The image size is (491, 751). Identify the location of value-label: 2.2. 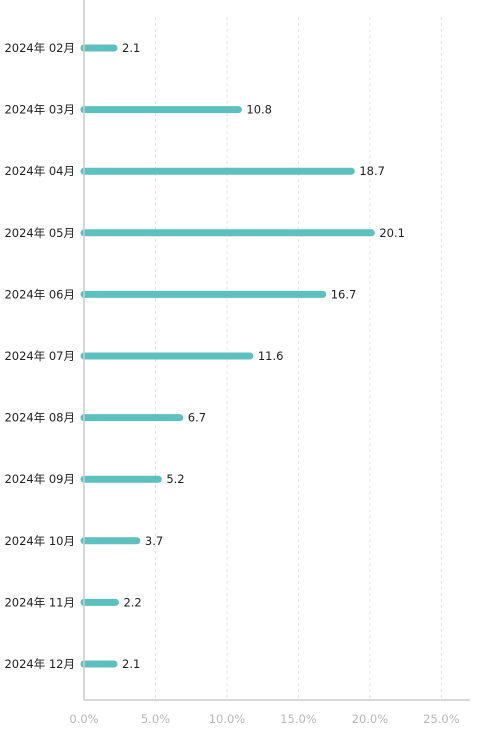
(132, 602).